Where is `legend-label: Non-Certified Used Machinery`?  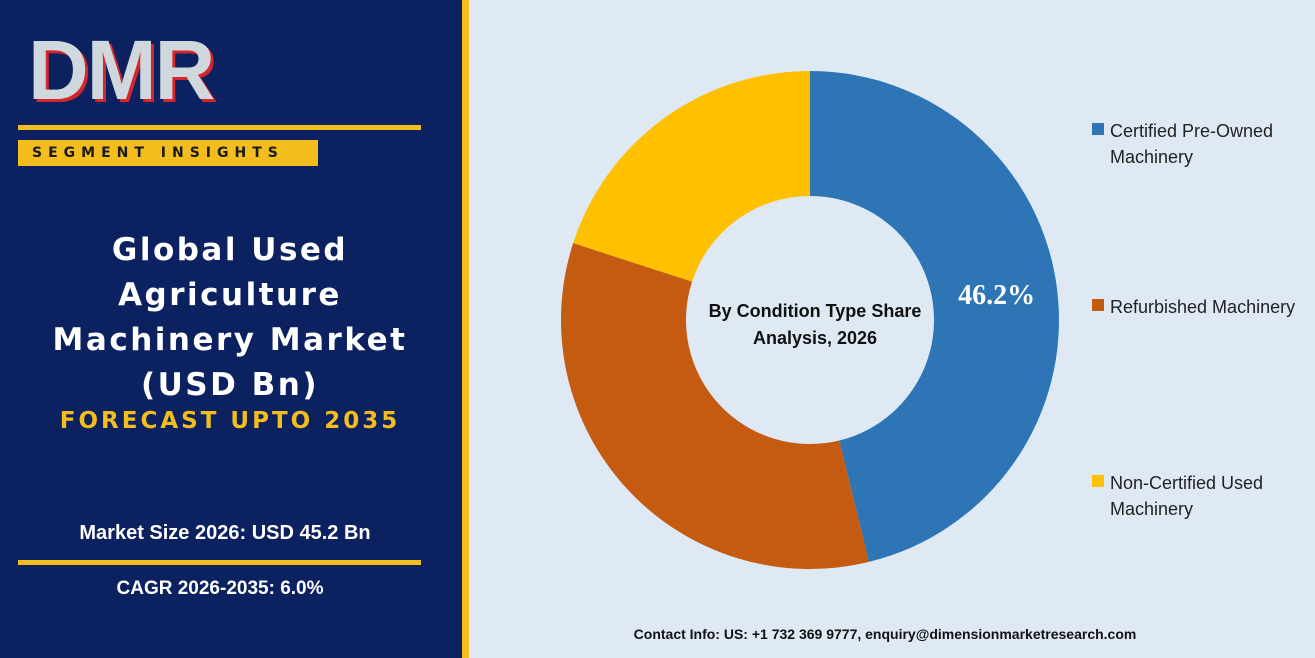 legend-label: Non-Certified Used Machinery is located at coordinates (1187, 496).